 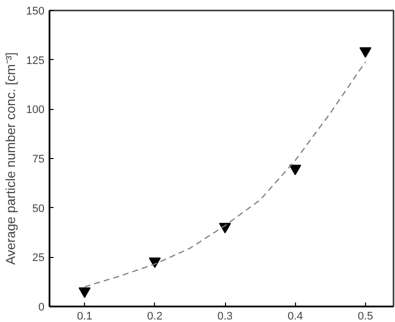 What do you see at coordinates (225, 316) in the screenshot?
I see `x-tick-label: 0.3` at bounding box center [225, 316].